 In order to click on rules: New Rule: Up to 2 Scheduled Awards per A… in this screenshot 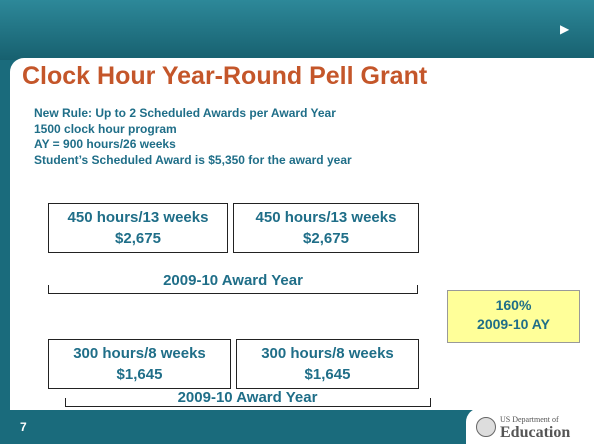, I will do `click(193, 137)`.